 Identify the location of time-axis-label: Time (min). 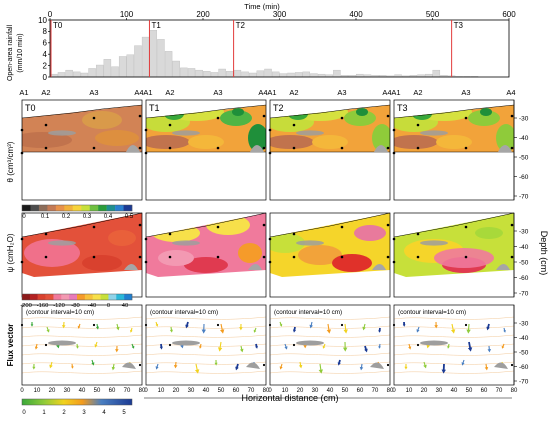
(262, 6).